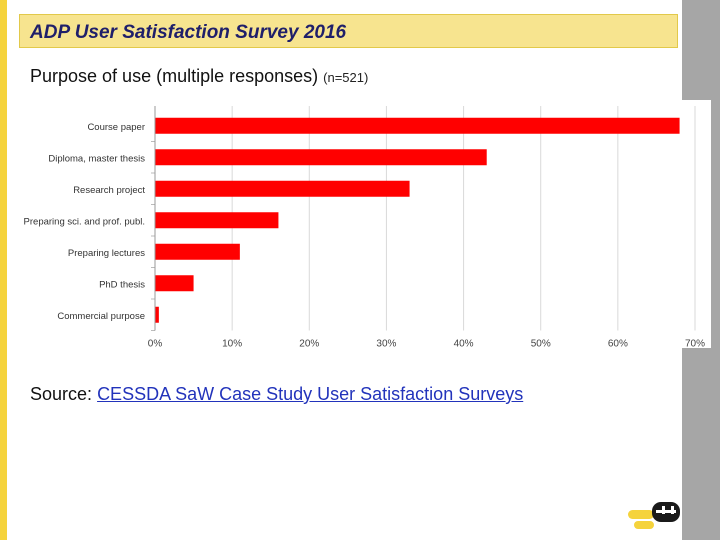  What do you see at coordinates (3, 270) in the screenshot?
I see `left-accent-stripe` at bounding box center [3, 270].